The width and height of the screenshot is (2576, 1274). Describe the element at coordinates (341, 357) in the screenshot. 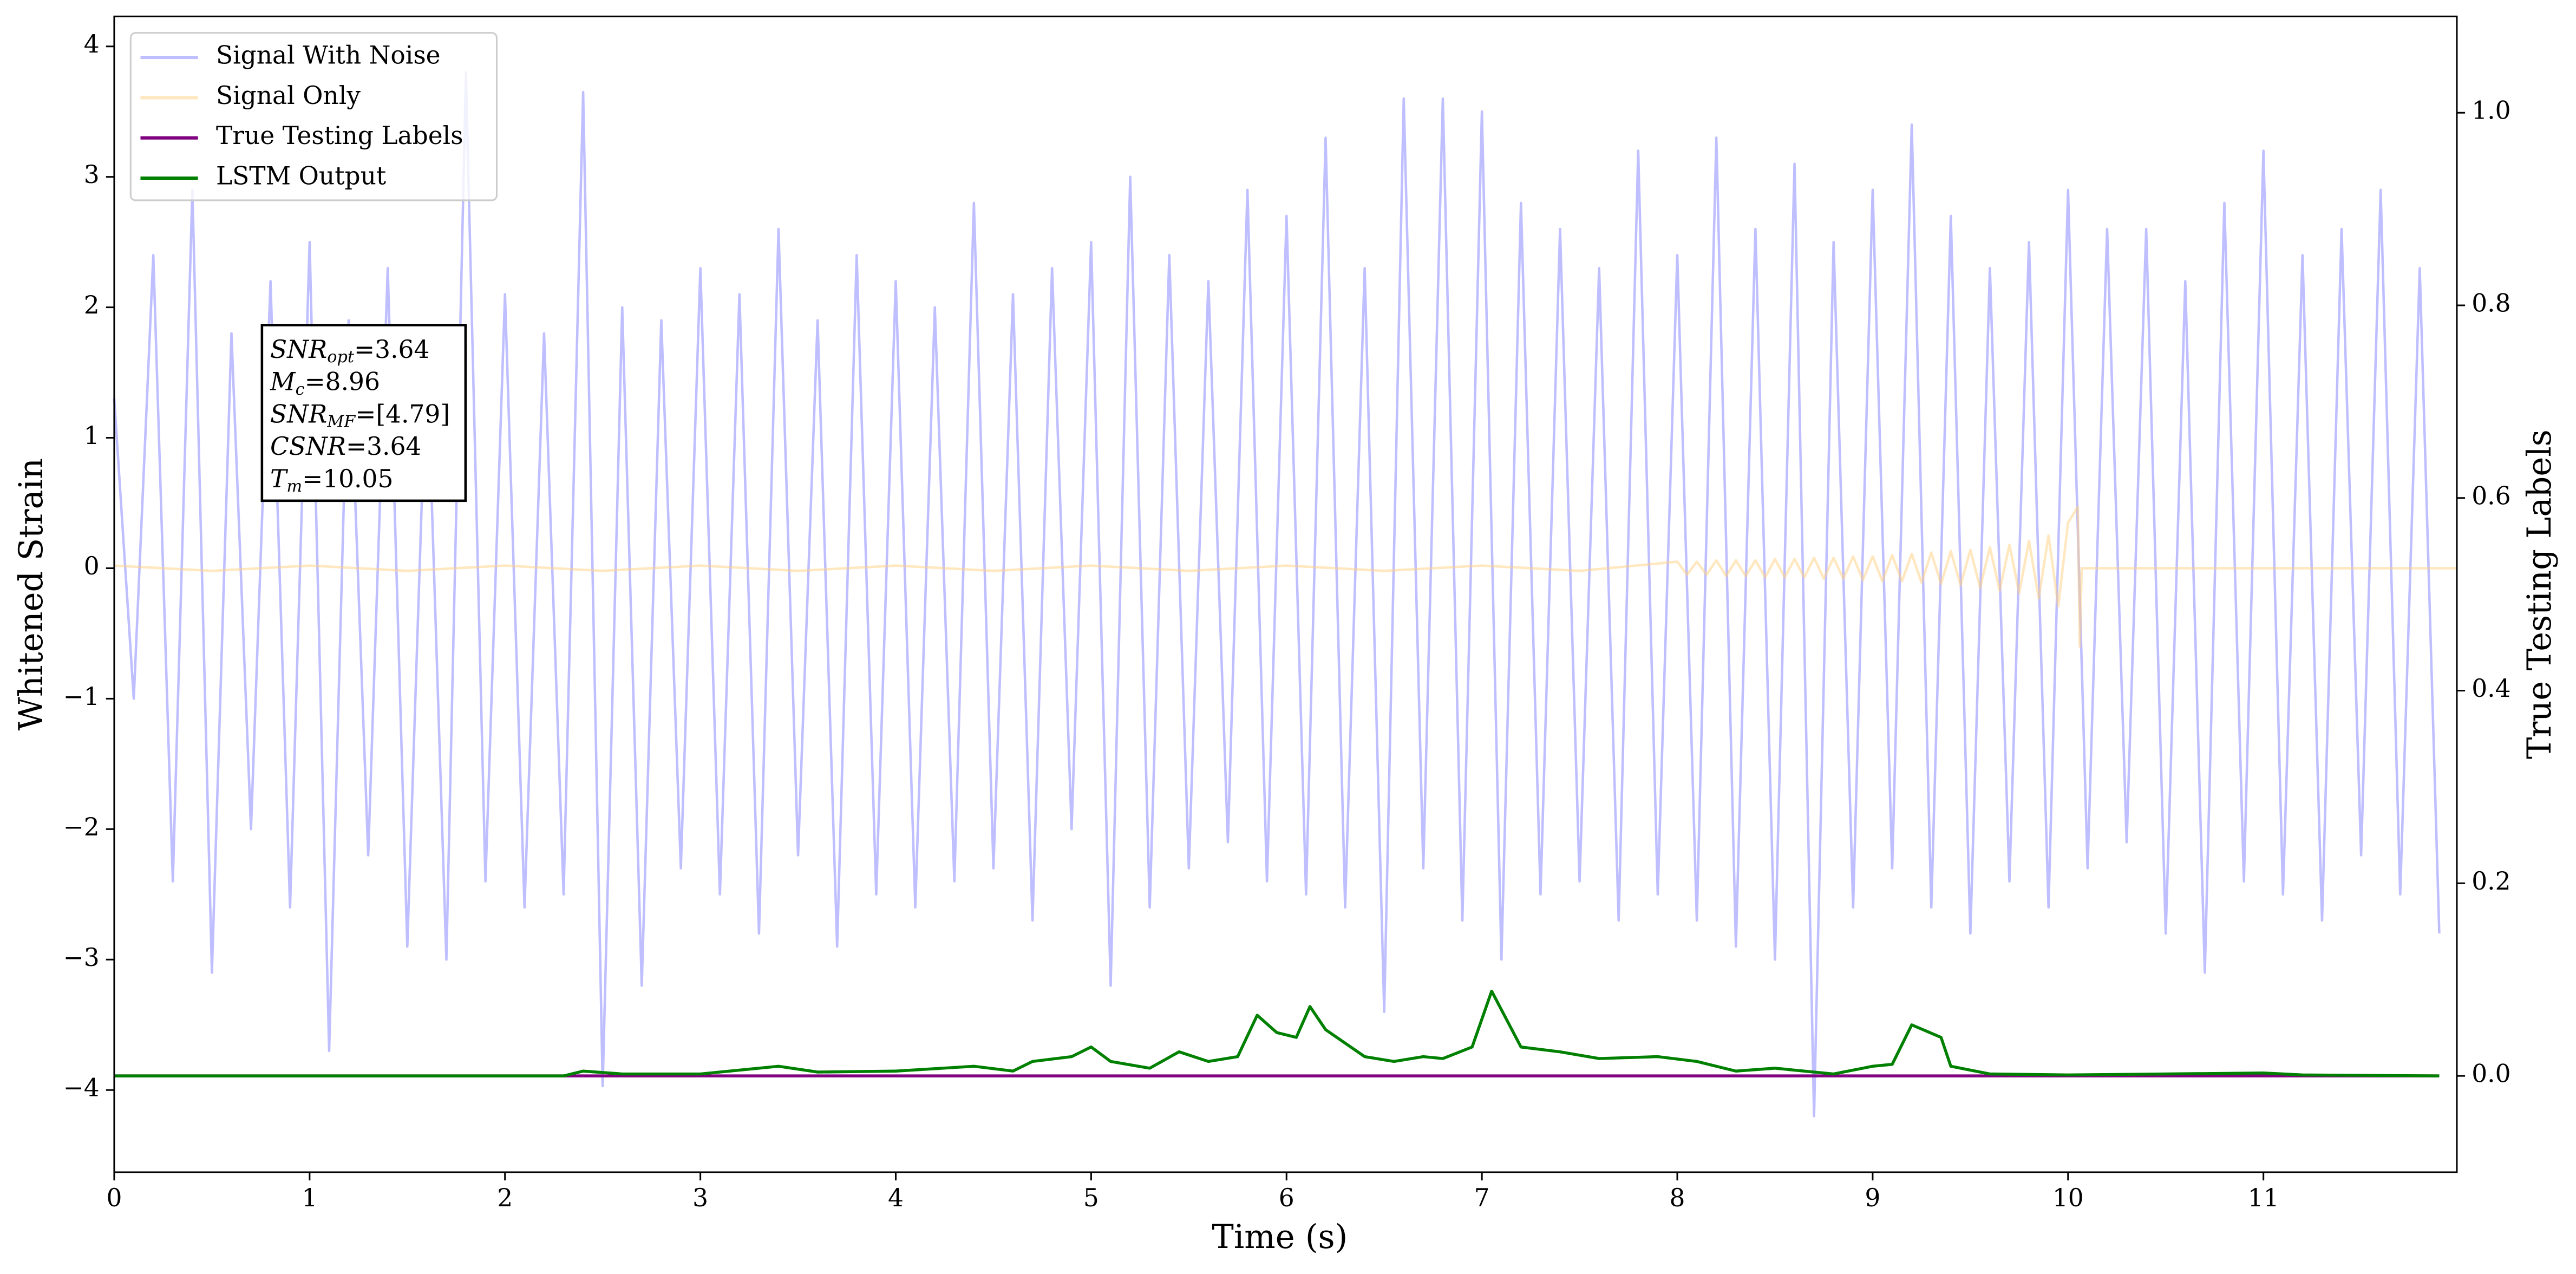

I see `annotation-sub: opt` at that location.